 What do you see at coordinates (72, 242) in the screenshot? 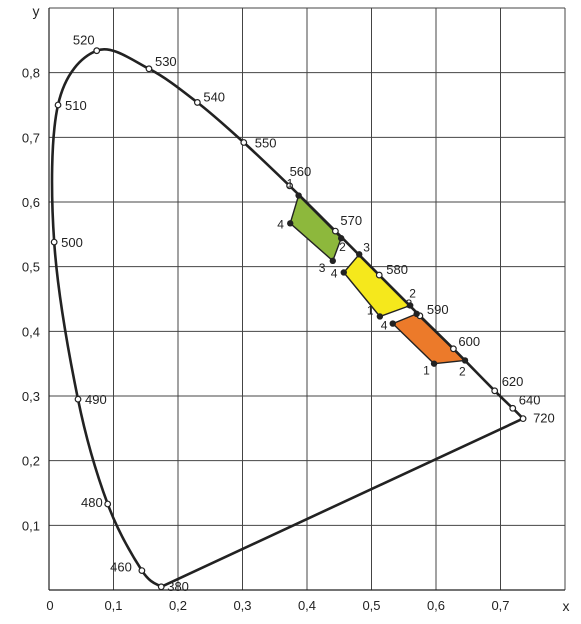
I see `wavelength-label: 500` at bounding box center [72, 242].